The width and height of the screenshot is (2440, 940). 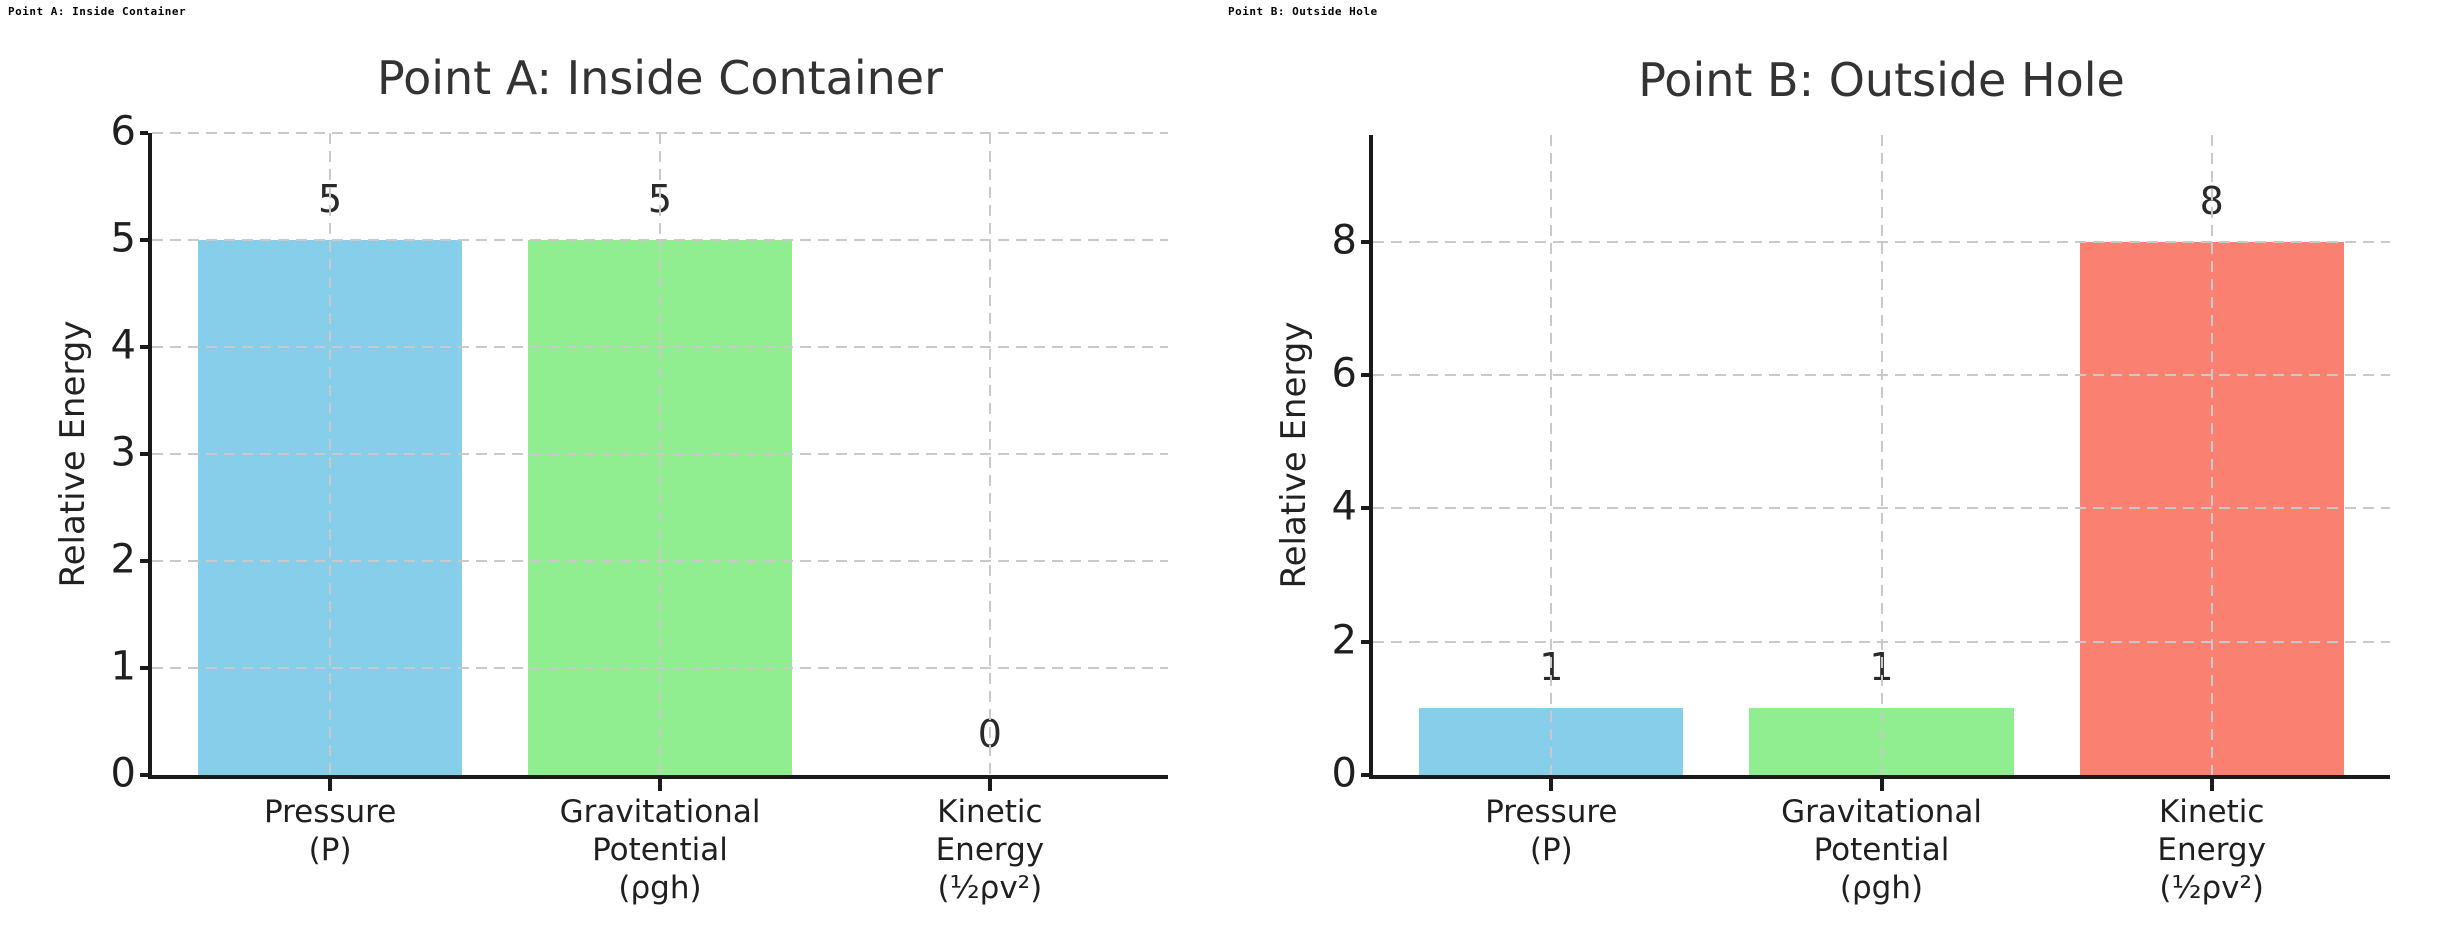 I want to click on y-tick-label: 3, so click(x=123, y=452).